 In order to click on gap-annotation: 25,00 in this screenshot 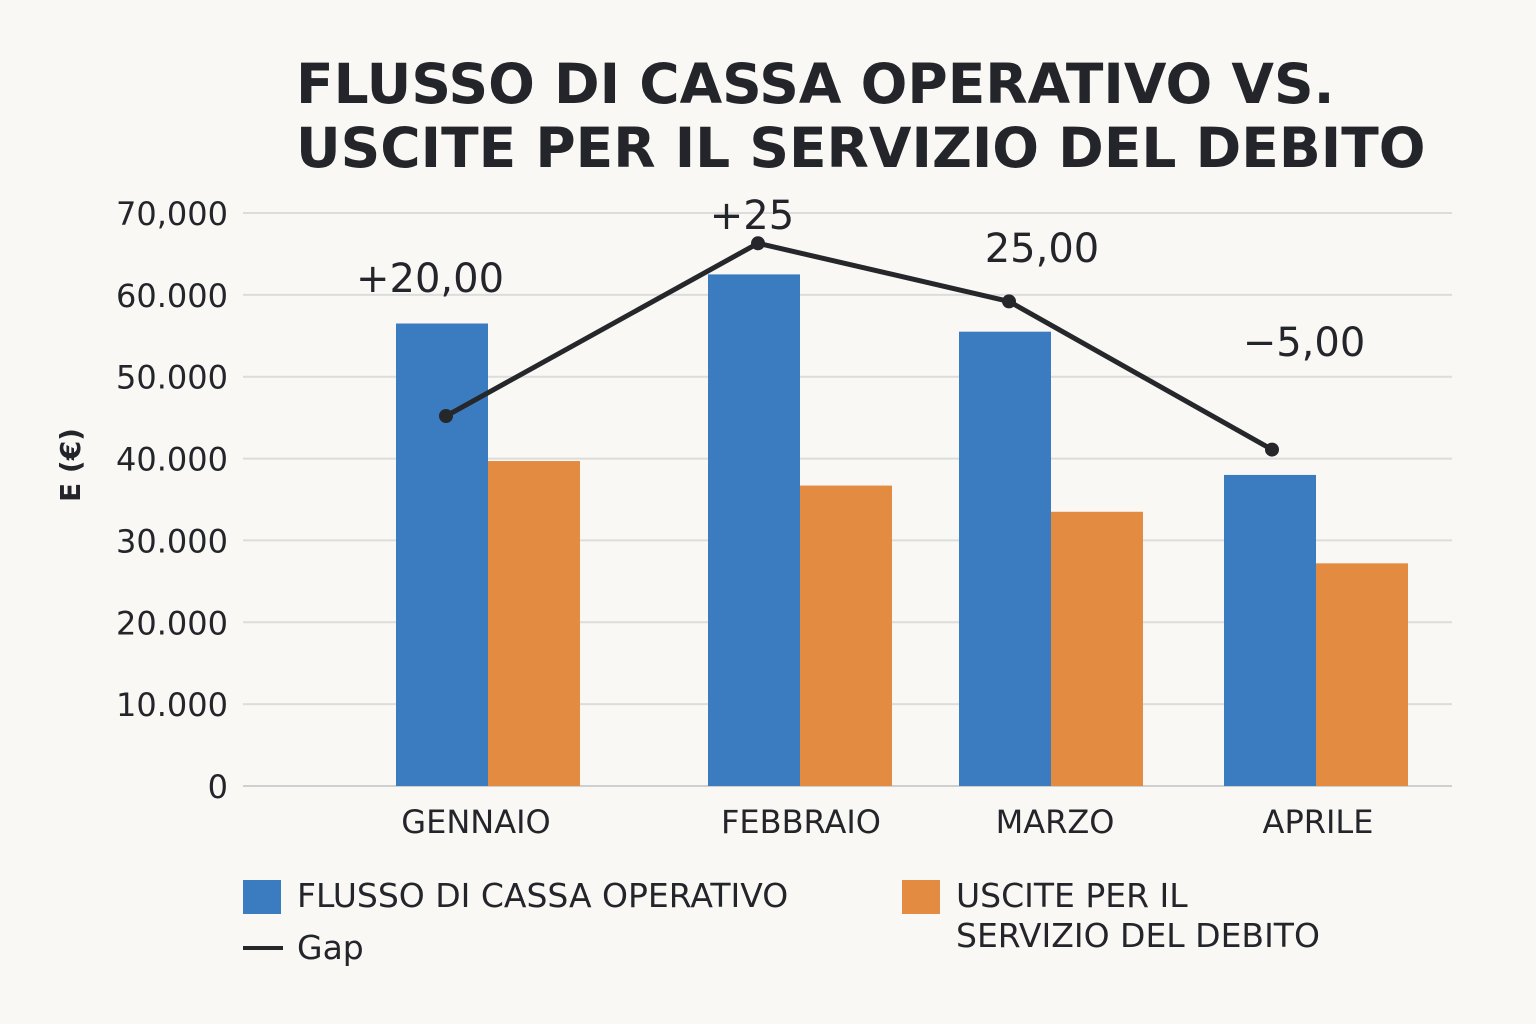, I will do `click(1042, 249)`.